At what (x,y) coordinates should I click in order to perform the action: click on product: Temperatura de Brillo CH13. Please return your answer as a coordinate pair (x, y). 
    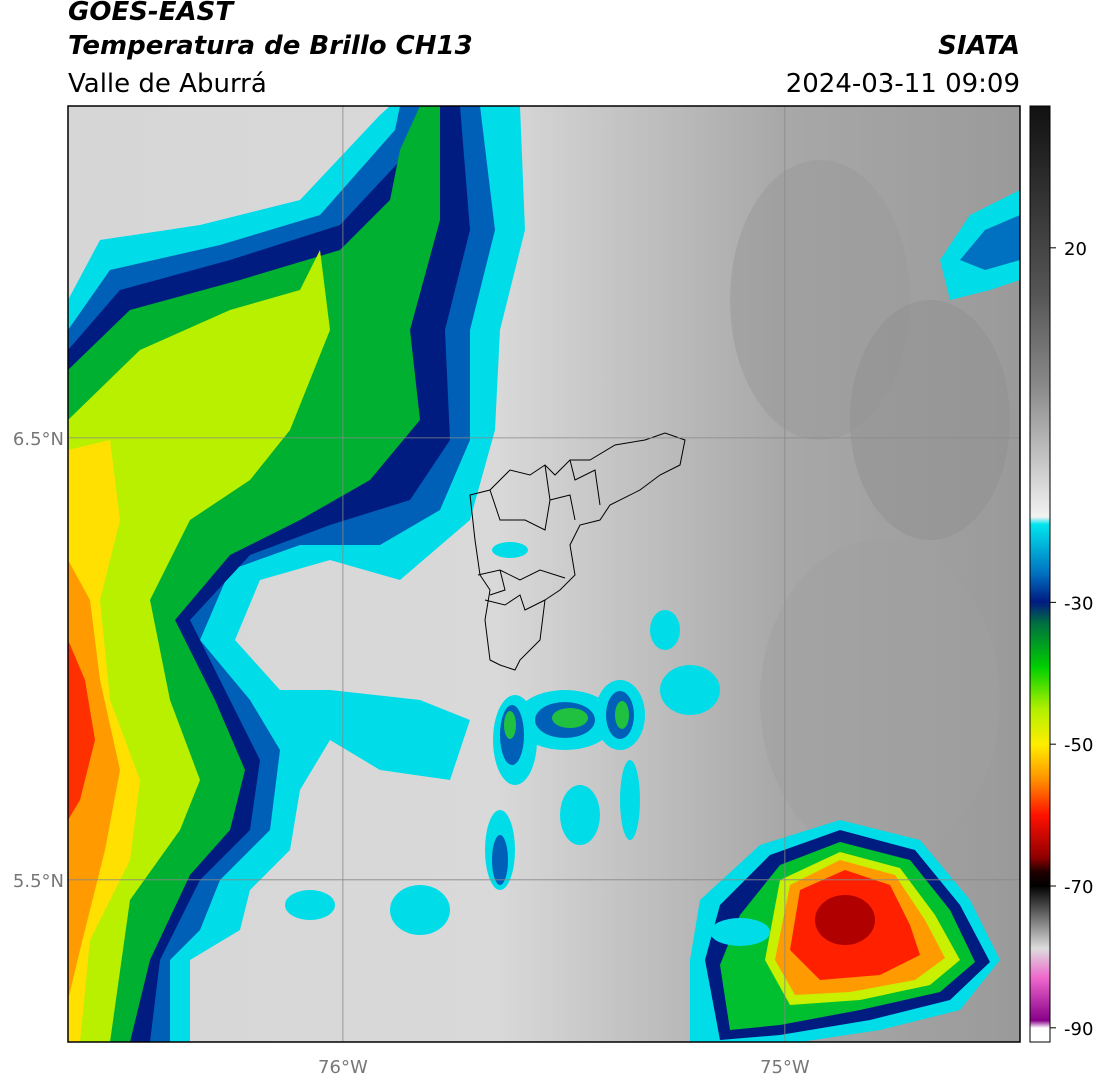
    Looking at the image, I should click on (270, 46).